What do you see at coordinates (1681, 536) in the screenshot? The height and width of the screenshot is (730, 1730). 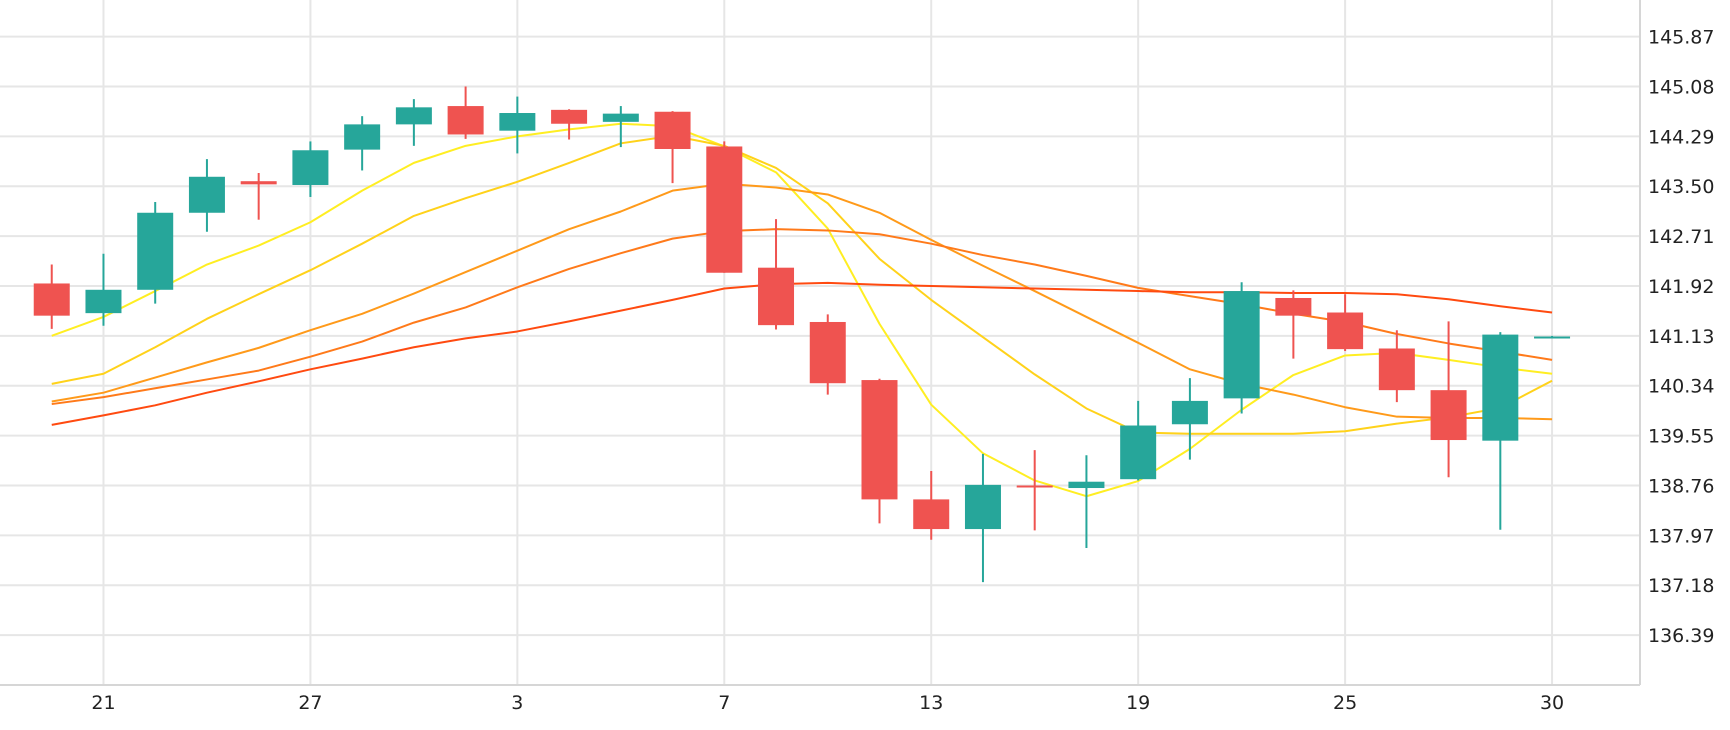 I see `y-tick-label: 137.97` at bounding box center [1681, 536].